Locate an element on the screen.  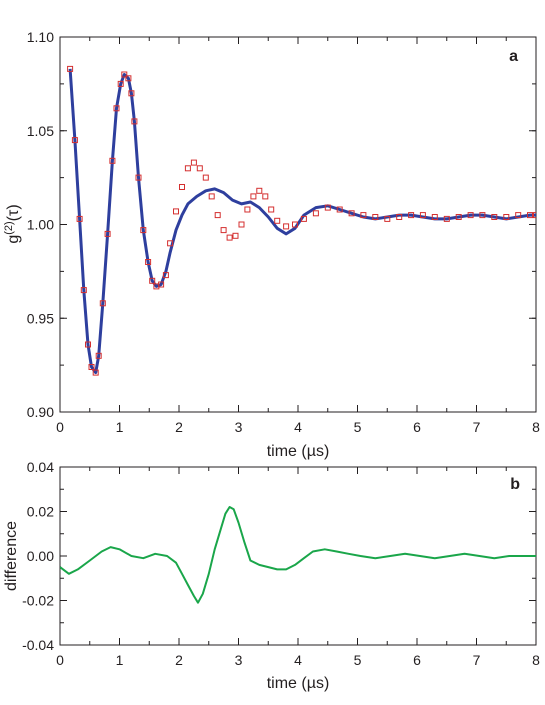
y-tick-label: 0.90 is located at coordinates (40, 412).